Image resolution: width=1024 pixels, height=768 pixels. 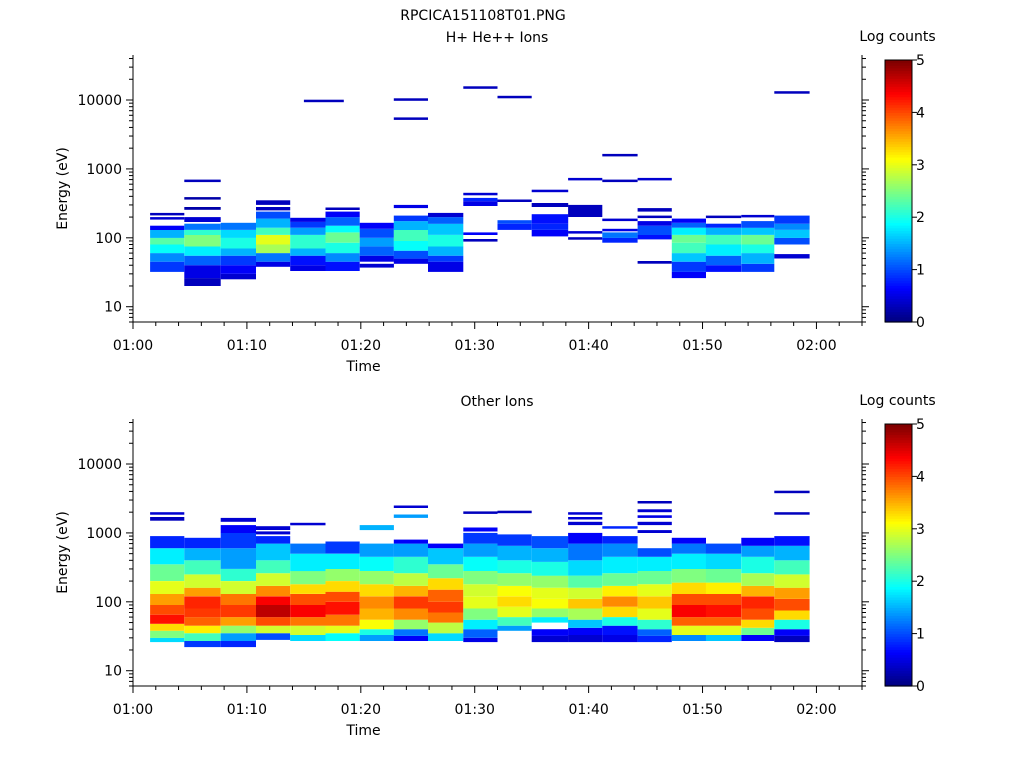 What do you see at coordinates (63, 552) in the screenshot?
I see `y-axis-label: Energy (eV)` at bounding box center [63, 552].